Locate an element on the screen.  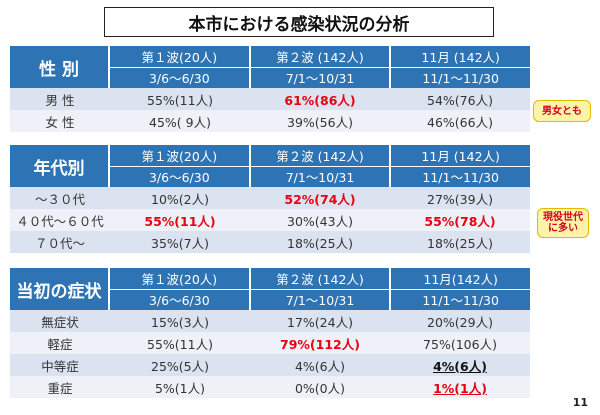
table-row: 重症 5%(1人) 0%(0人) 1%(1人) is located at coordinates (270, 387).